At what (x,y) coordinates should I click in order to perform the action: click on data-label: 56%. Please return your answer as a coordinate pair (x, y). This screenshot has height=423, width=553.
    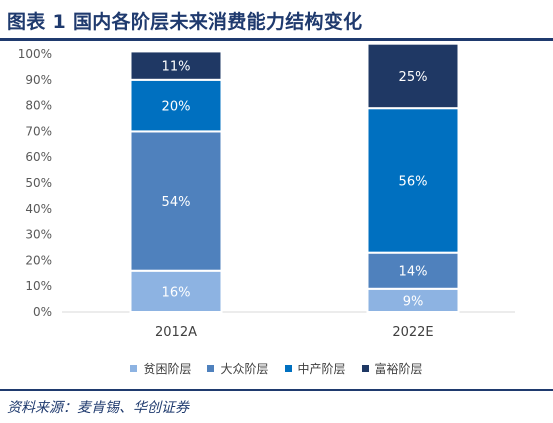
    Looking at the image, I should click on (413, 181).